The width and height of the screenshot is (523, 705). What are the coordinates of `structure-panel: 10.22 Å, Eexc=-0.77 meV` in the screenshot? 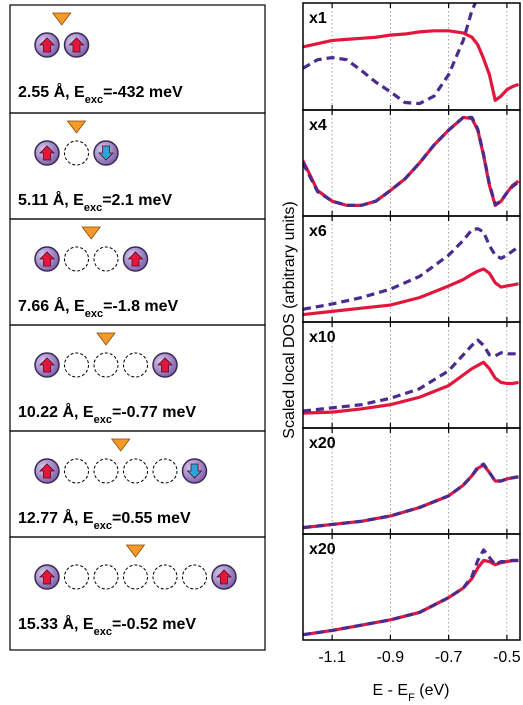 It's located at (137, 378).